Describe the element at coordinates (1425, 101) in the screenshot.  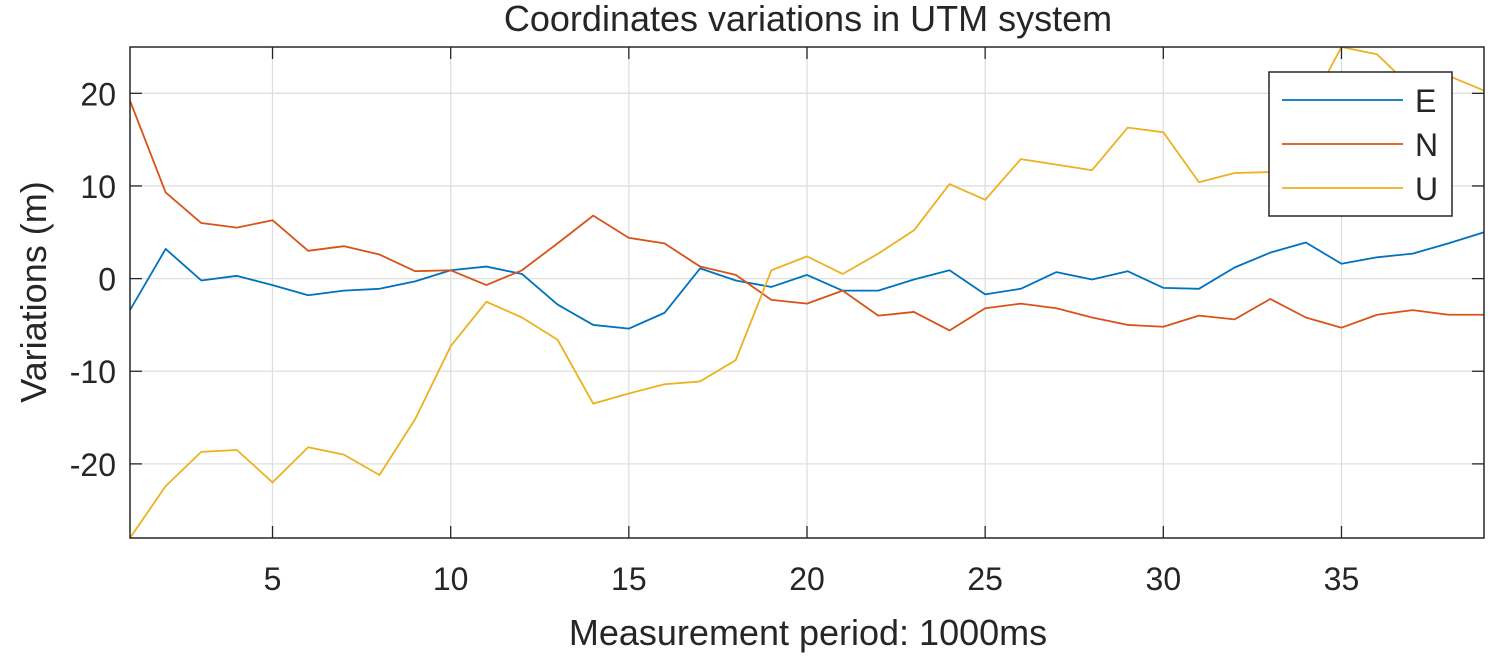
I see `legend-label-e: E` at that location.